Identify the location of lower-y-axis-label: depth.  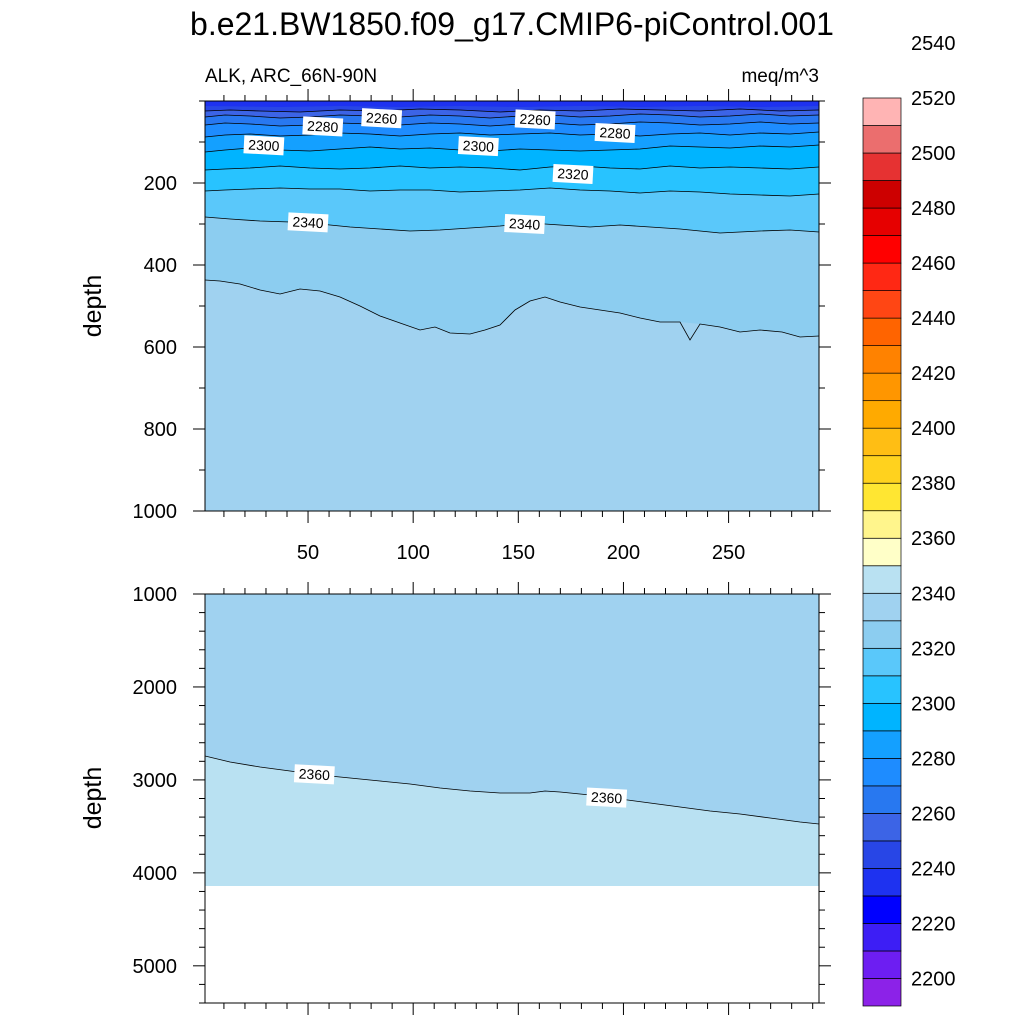
(93, 798).